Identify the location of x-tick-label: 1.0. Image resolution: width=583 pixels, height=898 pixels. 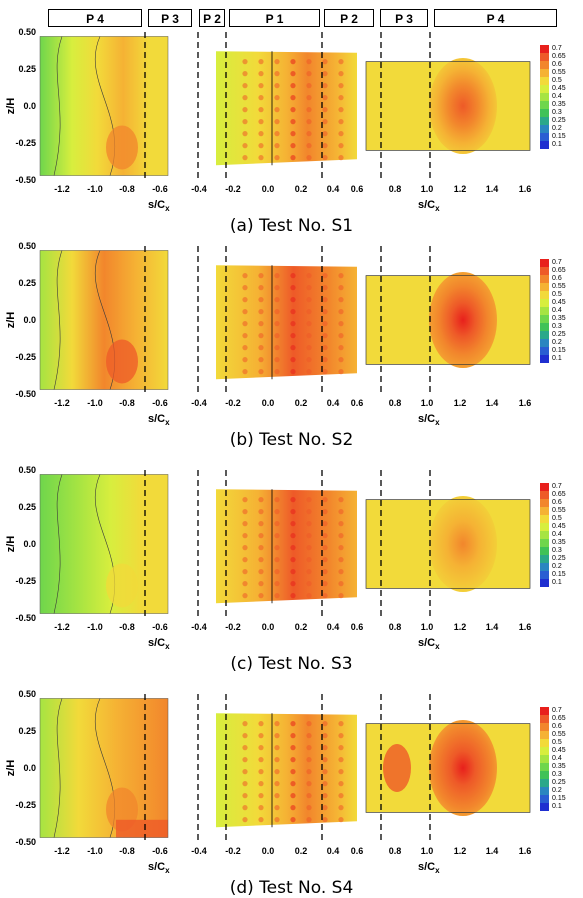
(427, 851).